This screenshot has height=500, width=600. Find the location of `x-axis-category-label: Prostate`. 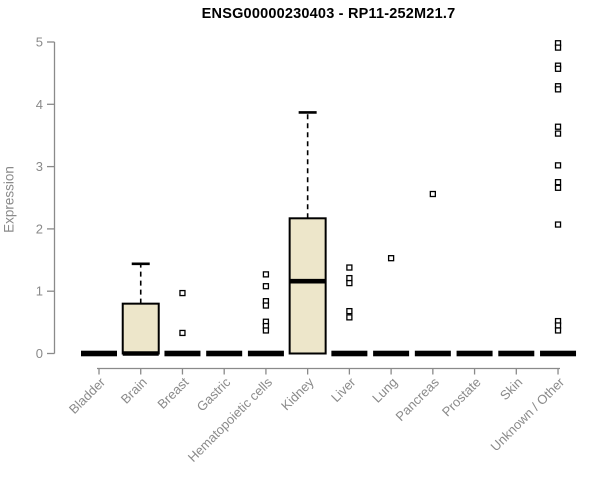

x-axis-category-label: Prostate is located at coordinates (461, 397).